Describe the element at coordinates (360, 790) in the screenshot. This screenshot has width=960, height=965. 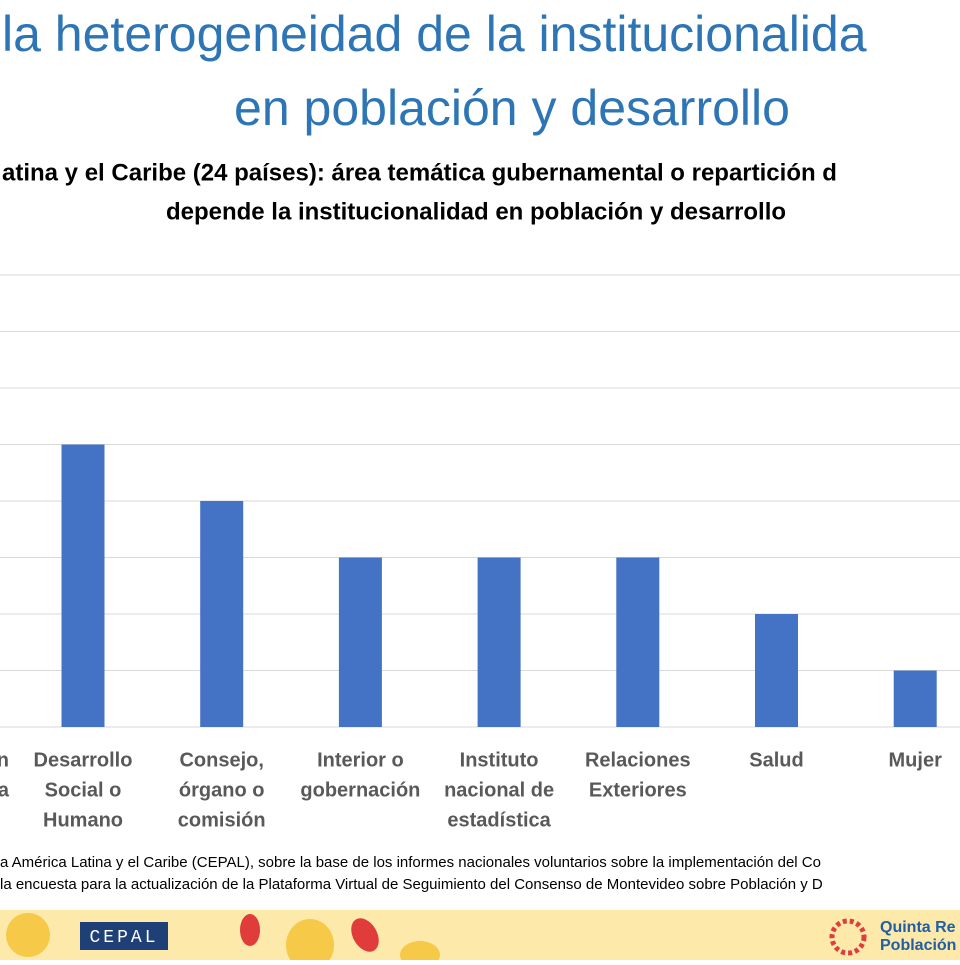
I see `x-tick-label: gobernación` at that location.